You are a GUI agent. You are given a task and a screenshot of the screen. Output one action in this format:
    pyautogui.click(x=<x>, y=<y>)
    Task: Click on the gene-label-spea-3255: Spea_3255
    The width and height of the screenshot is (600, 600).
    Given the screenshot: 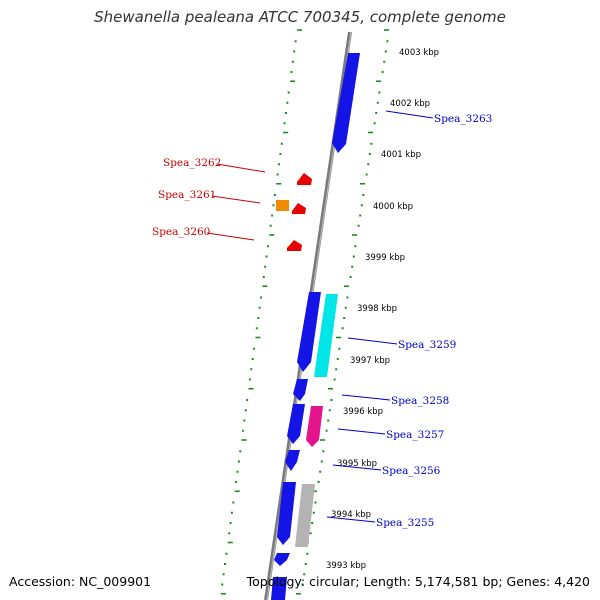 What is the action you would take?
    pyautogui.click(x=405, y=523)
    